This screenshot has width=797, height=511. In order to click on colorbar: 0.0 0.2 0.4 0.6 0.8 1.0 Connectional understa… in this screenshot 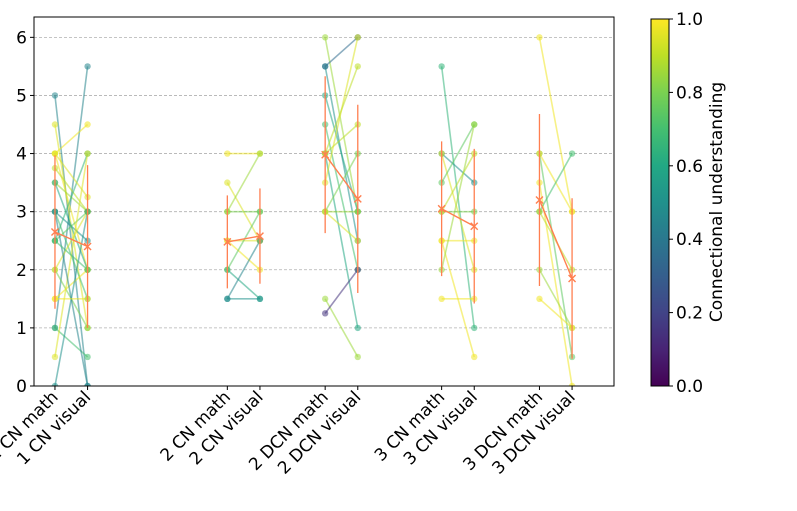, I will do `click(688, 203)`.